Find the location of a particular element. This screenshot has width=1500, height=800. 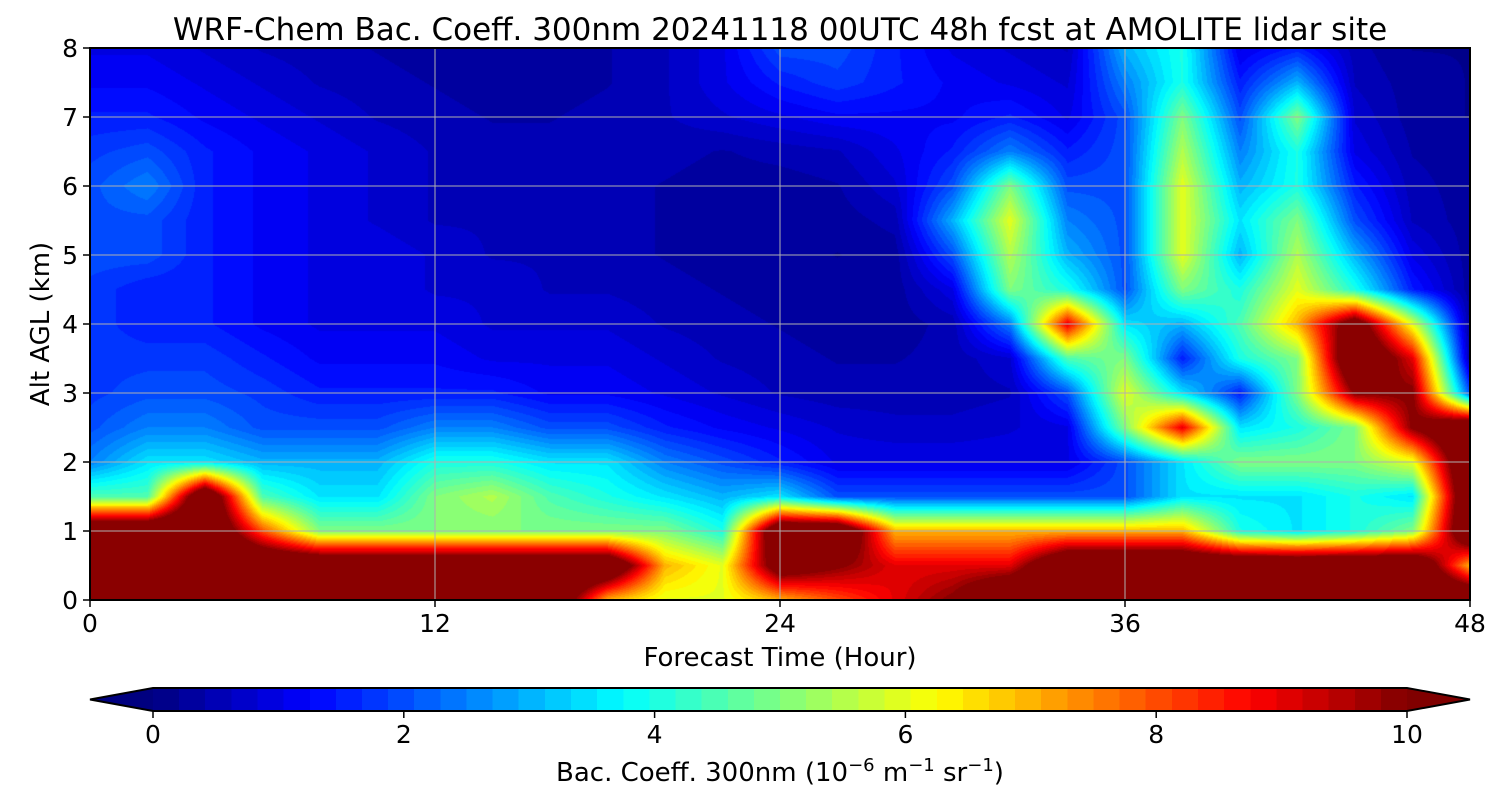

y-tick-label: 6 is located at coordinates (70, 186).